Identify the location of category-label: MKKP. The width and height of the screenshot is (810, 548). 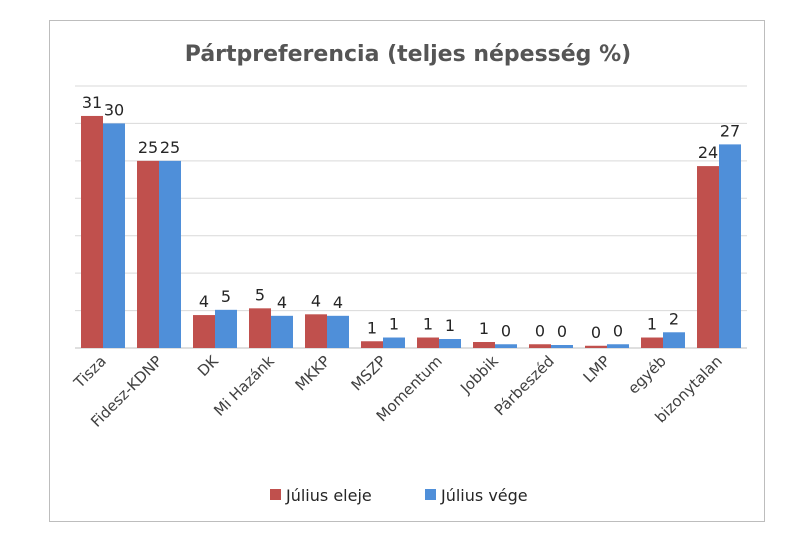
(313, 373).